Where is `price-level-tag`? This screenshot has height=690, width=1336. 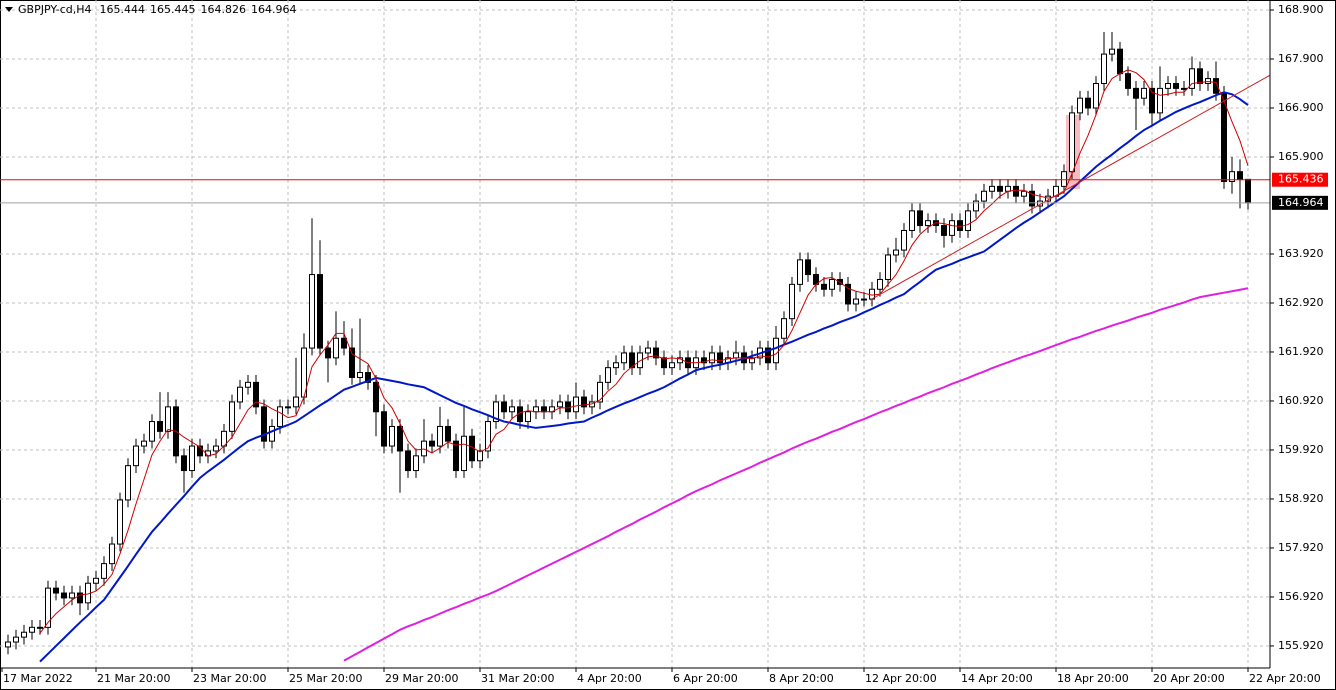
price-level-tag is located at coordinates (1300, 179).